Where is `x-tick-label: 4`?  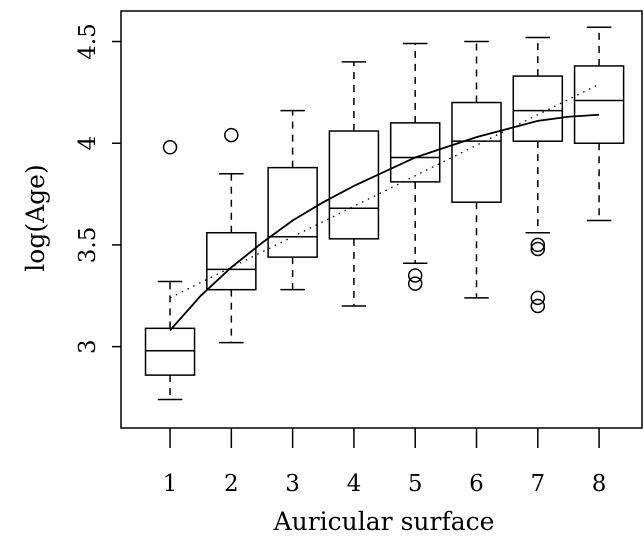
x-tick-label: 4 is located at coordinates (354, 484).